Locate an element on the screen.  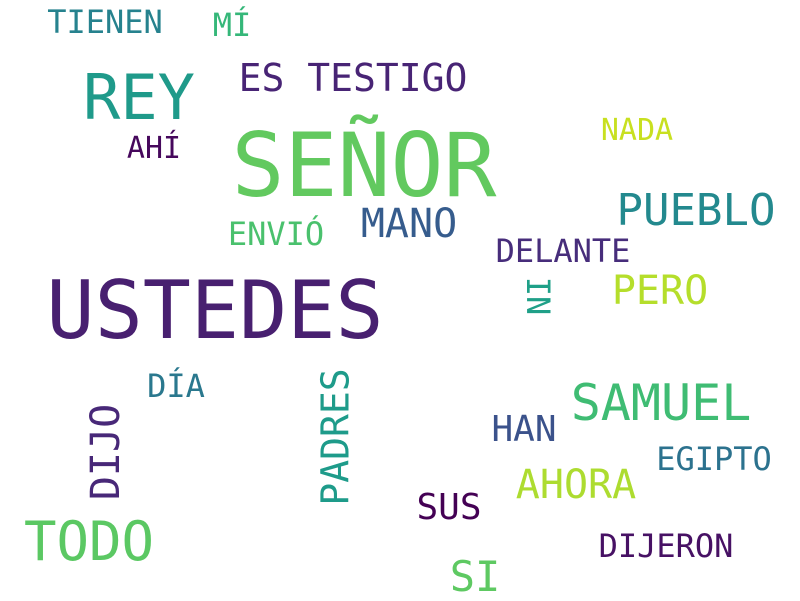
word-envio: ENVIÓ is located at coordinates (276, 234).